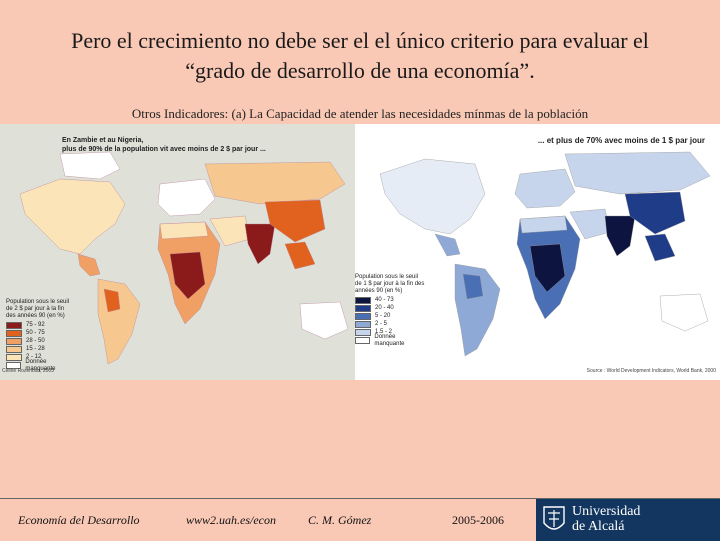  What do you see at coordinates (35, 316) in the screenshot?
I see `legend-title-line: des années 90 (en %)` at bounding box center [35, 316].